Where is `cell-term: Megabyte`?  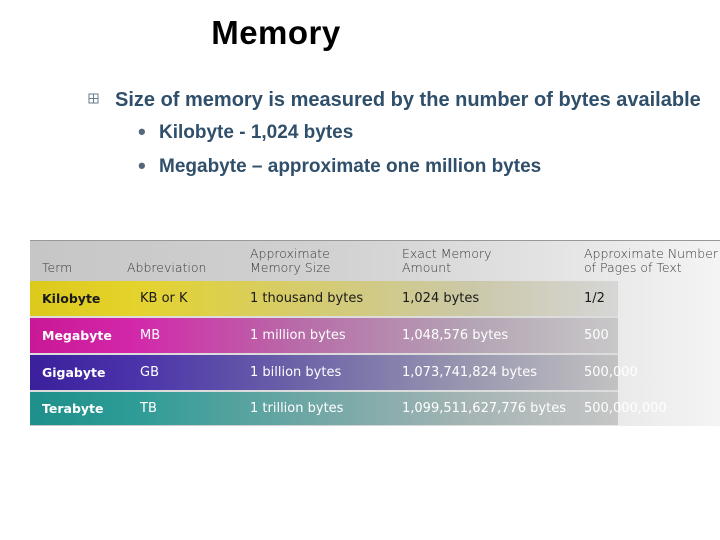 cell-term: Megabyte is located at coordinates (77, 335).